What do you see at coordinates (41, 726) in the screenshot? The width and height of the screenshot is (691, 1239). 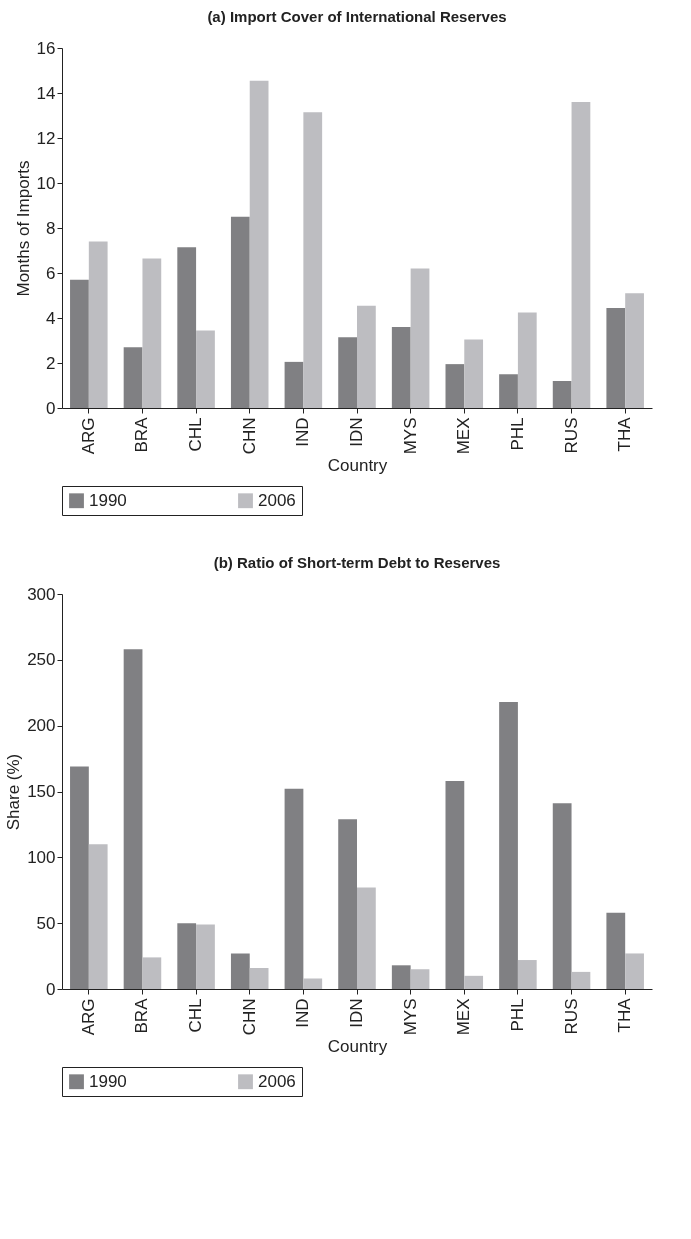 I see `y-tick-label: 200` at bounding box center [41, 726].